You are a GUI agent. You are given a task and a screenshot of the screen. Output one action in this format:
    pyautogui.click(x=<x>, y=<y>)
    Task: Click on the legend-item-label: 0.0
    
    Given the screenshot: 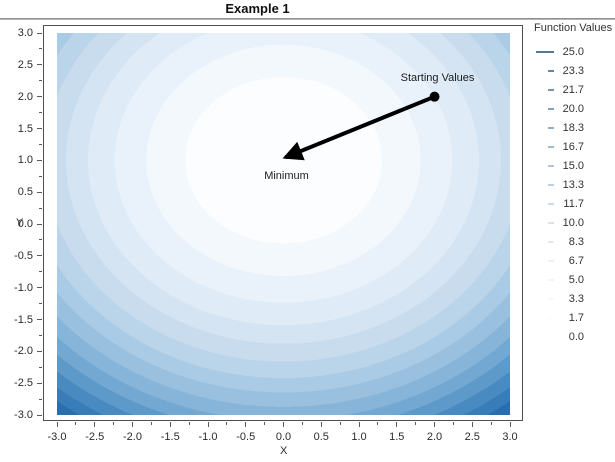 What is the action you would take?
    pyautogui.click(x=576, y=336)
    